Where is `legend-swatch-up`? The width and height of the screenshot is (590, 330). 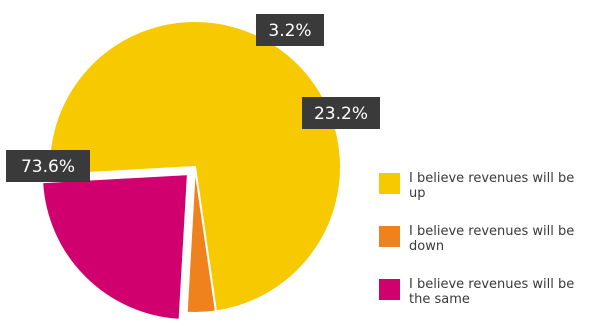
legend-swatch-up is located at coordinates (389, 183).